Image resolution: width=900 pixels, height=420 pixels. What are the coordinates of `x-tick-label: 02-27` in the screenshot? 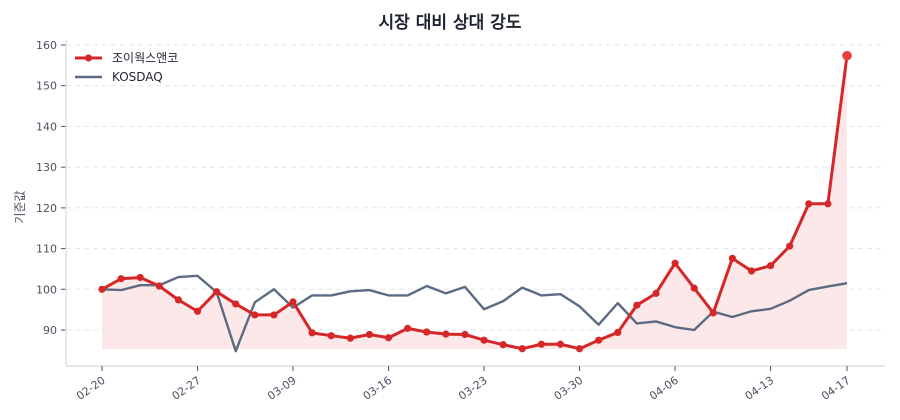 It's located at (187, 388).